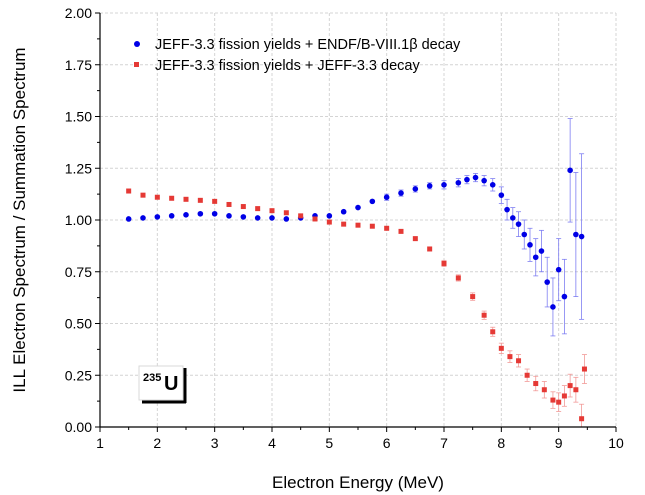 The width and height of the screenshot is (645, 495). I want to click on isotope-label: 235 U, so click(162, 384).